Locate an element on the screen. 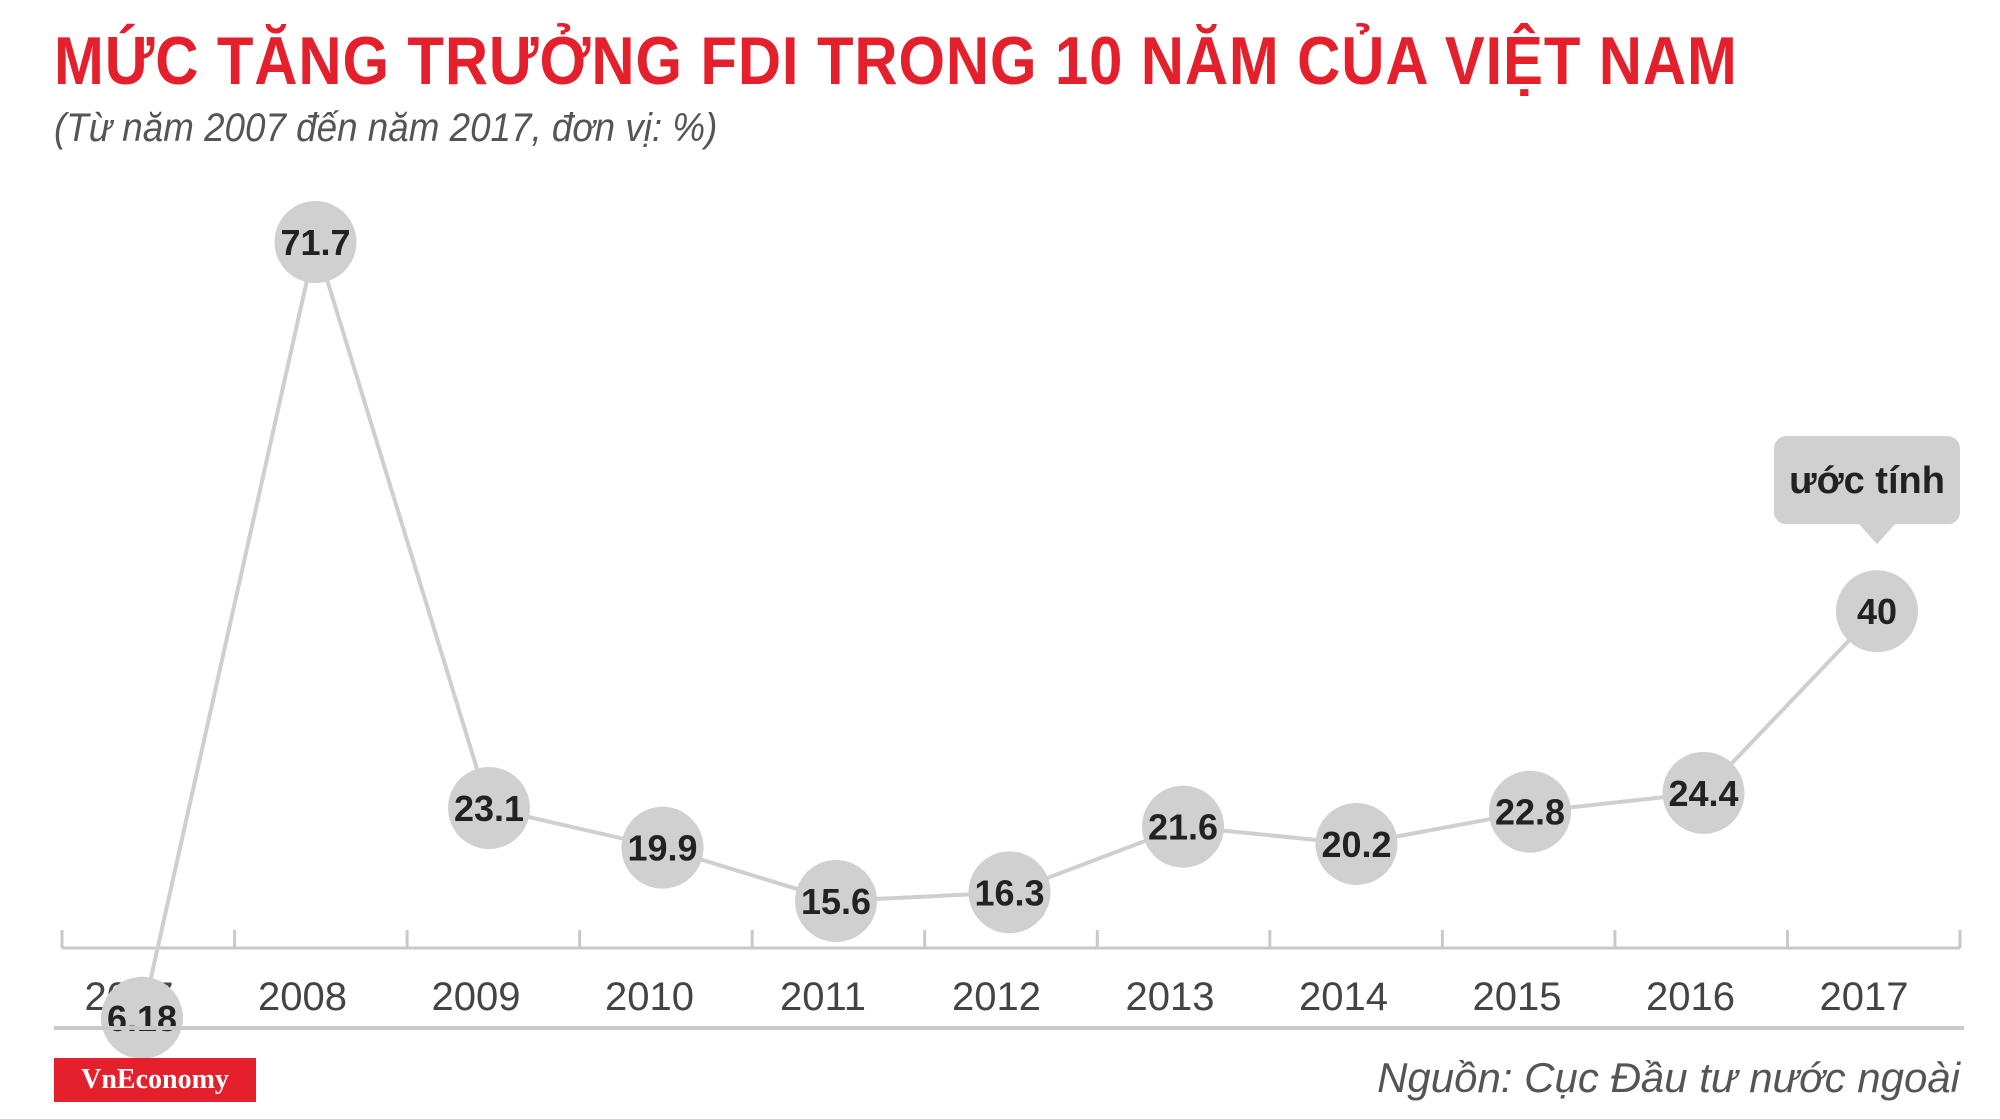 The image size is (2000, 1119). data-label: 22.8 is located at coordinates (1530, 812).